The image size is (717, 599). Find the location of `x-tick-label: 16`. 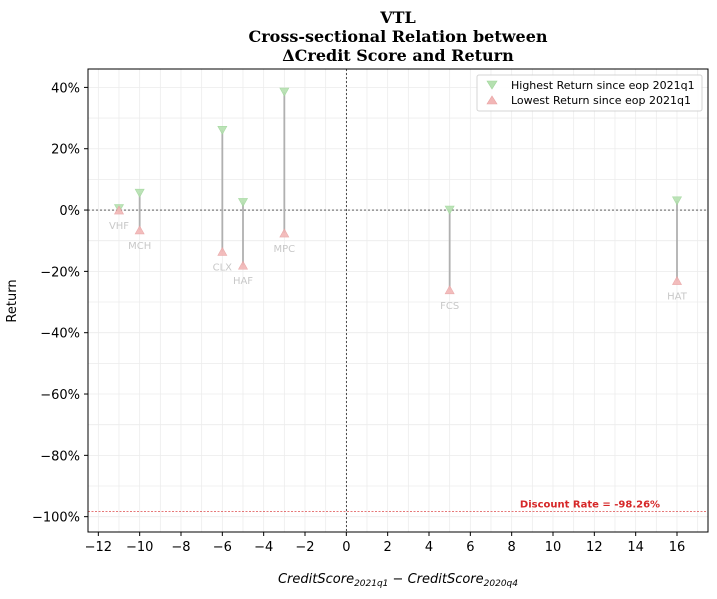

x-tick-label: 16 is located at coordinates (677, 547).